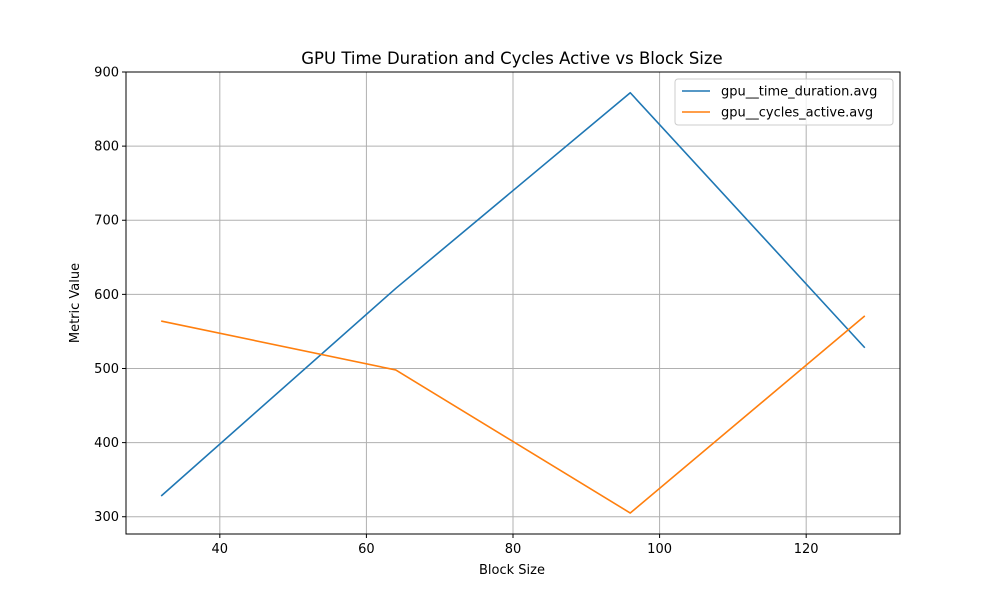 This screenshot has width=1000, height=600. Describe the element at coordinates (799, 92) in the screenshot. I see `legend-label: gpu__time_duration.avg` at that location.